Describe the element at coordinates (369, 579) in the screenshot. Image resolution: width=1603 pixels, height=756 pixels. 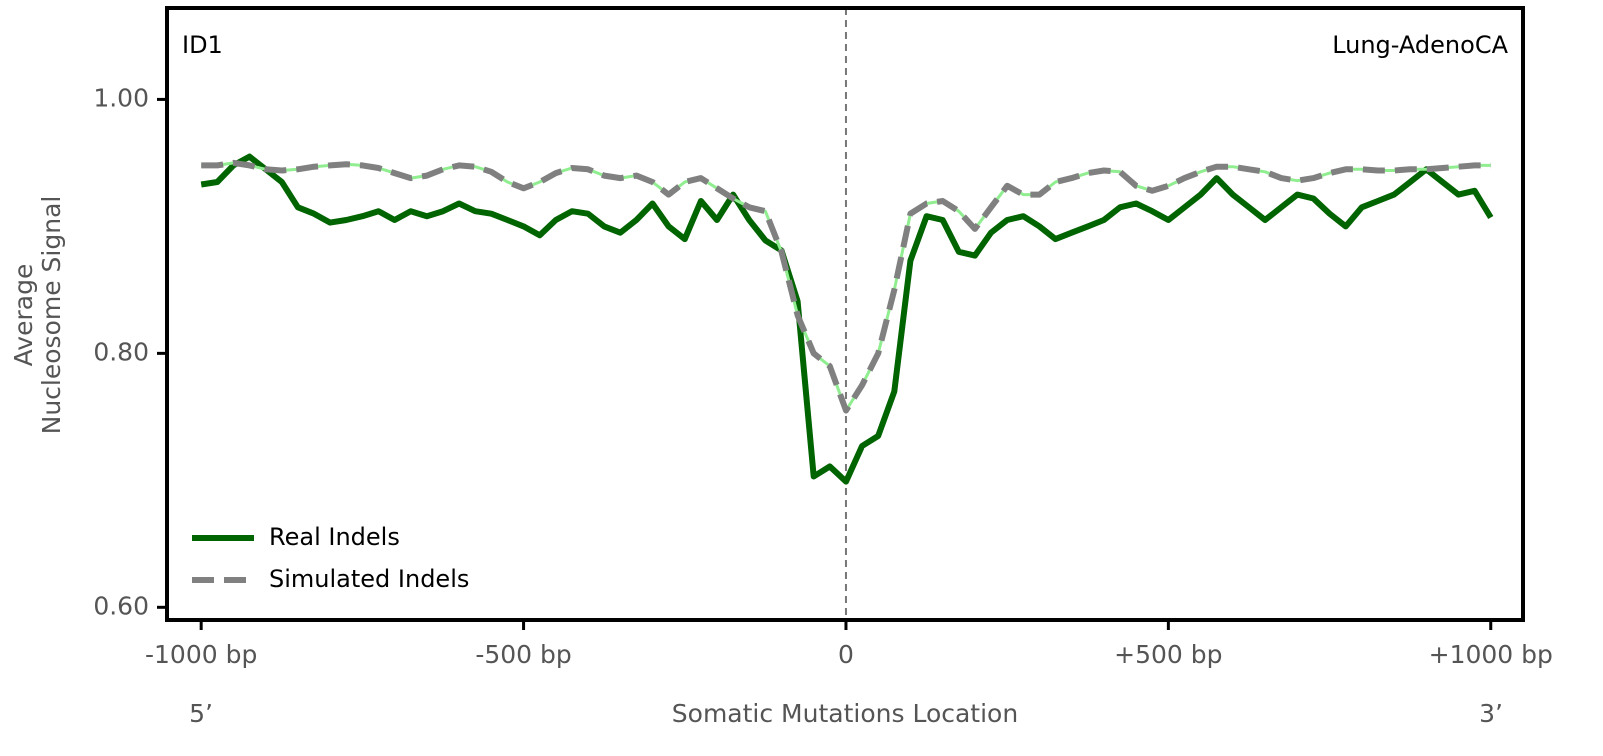
I see `legend-label: Simulated Indels` at that location.